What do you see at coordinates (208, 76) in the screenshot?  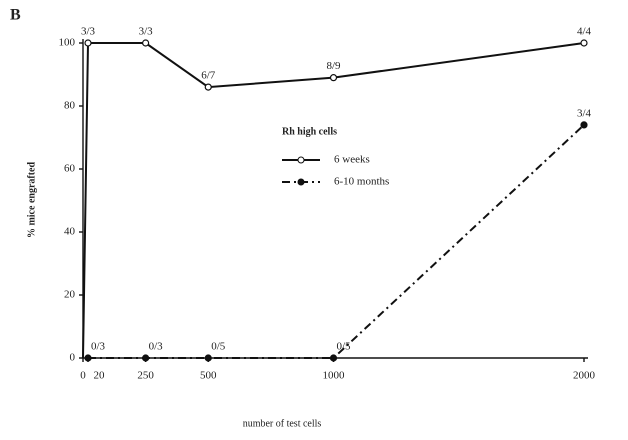 I see `point-label: 6/7` at bounding box center [208, 76].